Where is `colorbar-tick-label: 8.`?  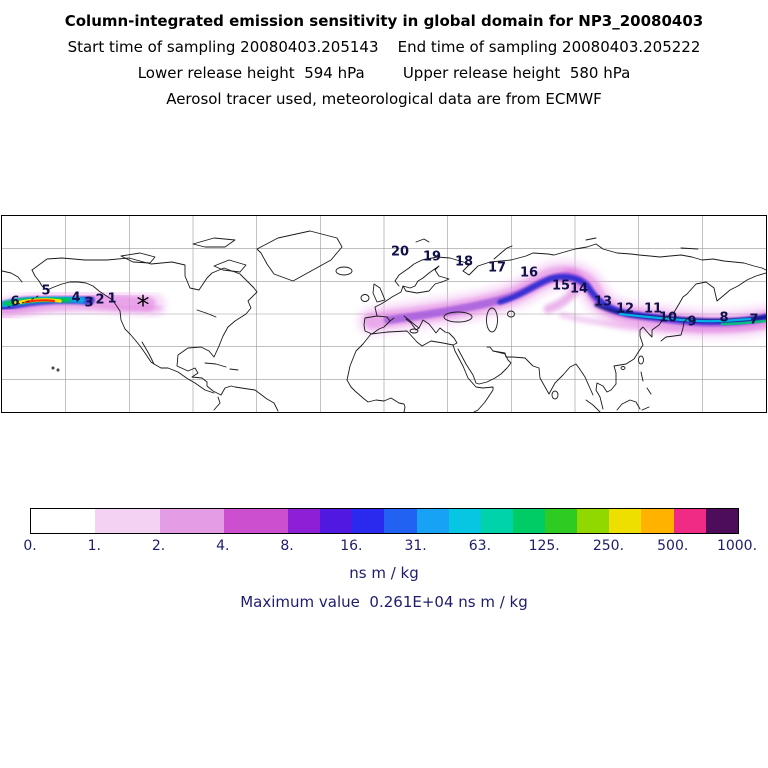
colorbar-tick-label: 8. is located at coordinates (287, 546).